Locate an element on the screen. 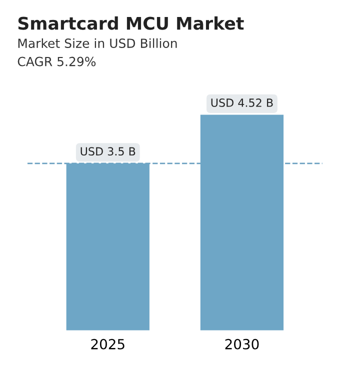 Image resolution: width=343 pixels, height=365 pixels. chart-title: Smartcard MCU Market is located at coordinates (131, 23).